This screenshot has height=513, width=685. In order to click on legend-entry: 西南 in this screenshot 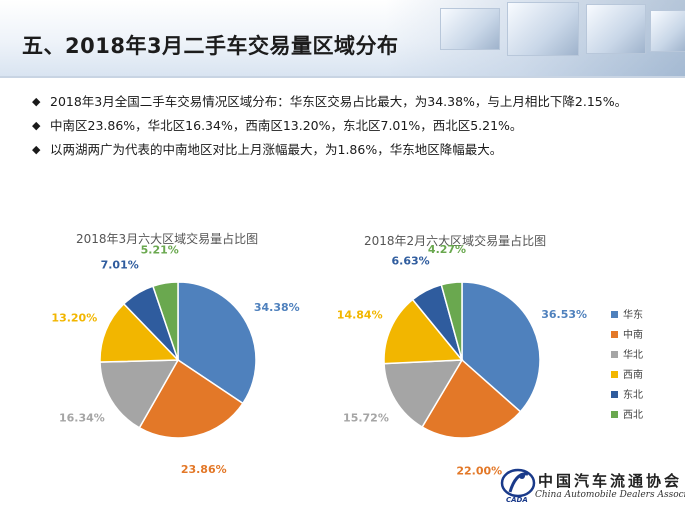, I will do `click(633, 374)`.